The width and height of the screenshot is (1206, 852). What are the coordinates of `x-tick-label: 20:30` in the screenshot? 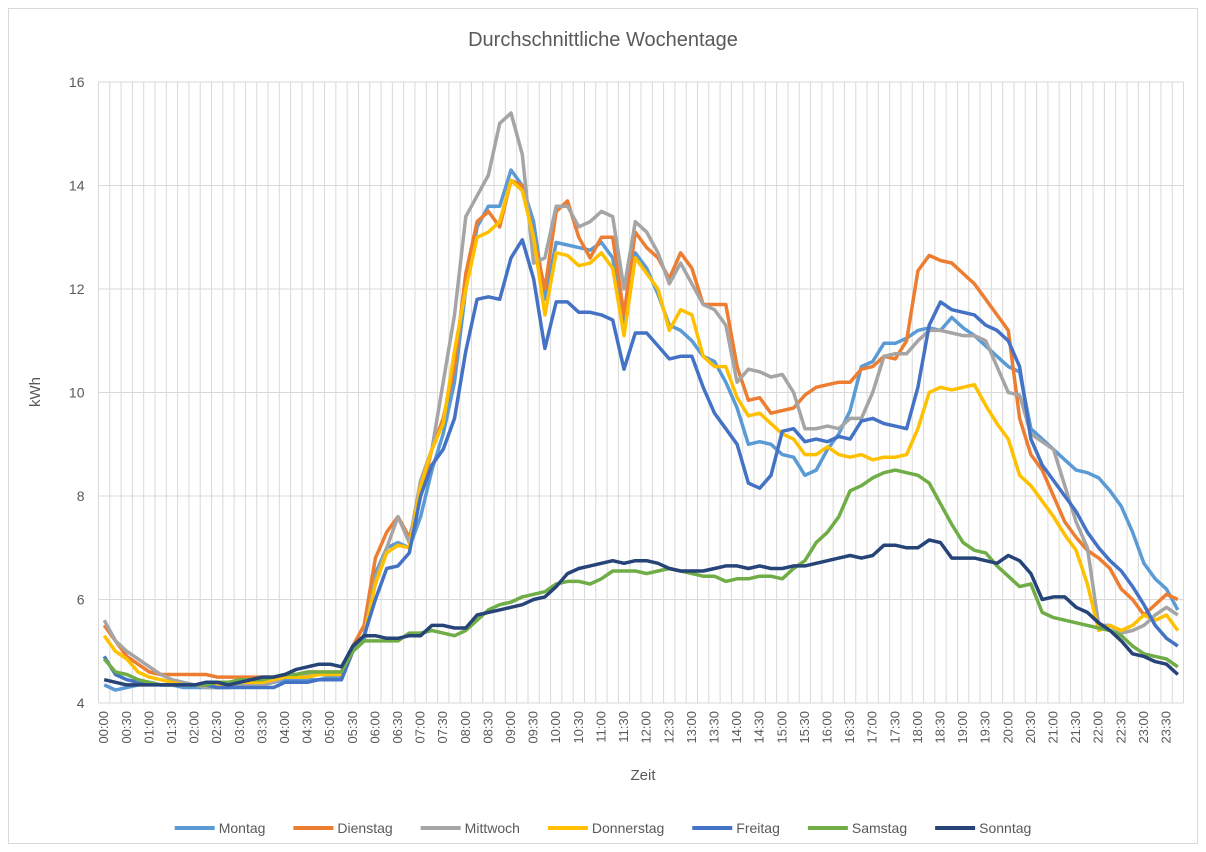 It's located at (1030, 727).